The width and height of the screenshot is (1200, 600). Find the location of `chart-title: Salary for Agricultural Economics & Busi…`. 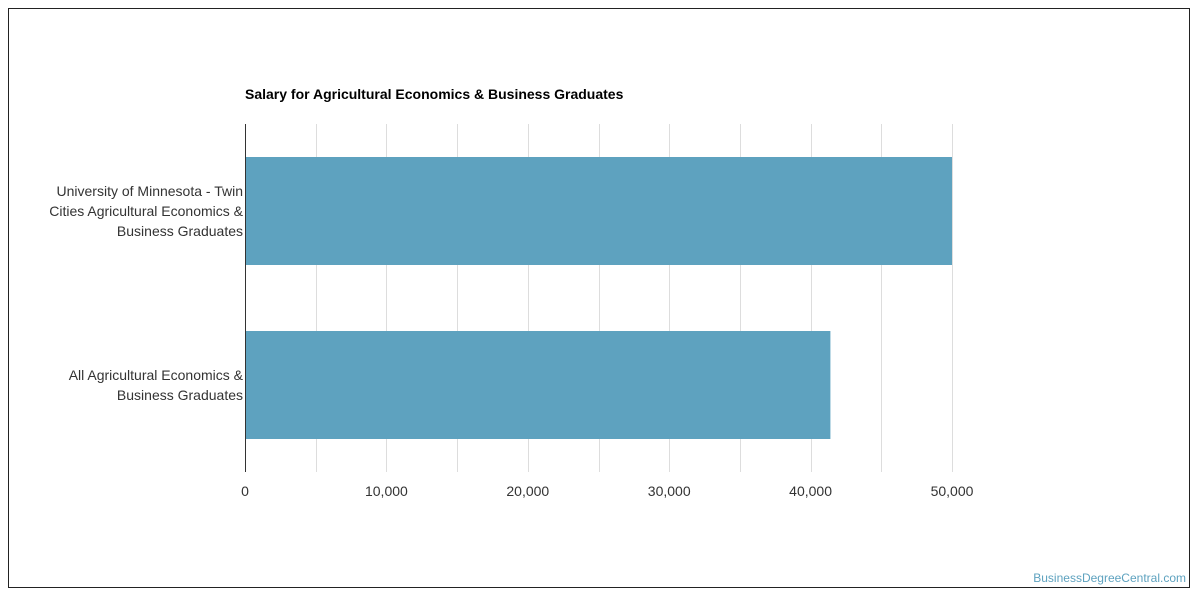

chart-title: Salary for Agricultural Economics & Busi… is located at coordinates (434, 94).